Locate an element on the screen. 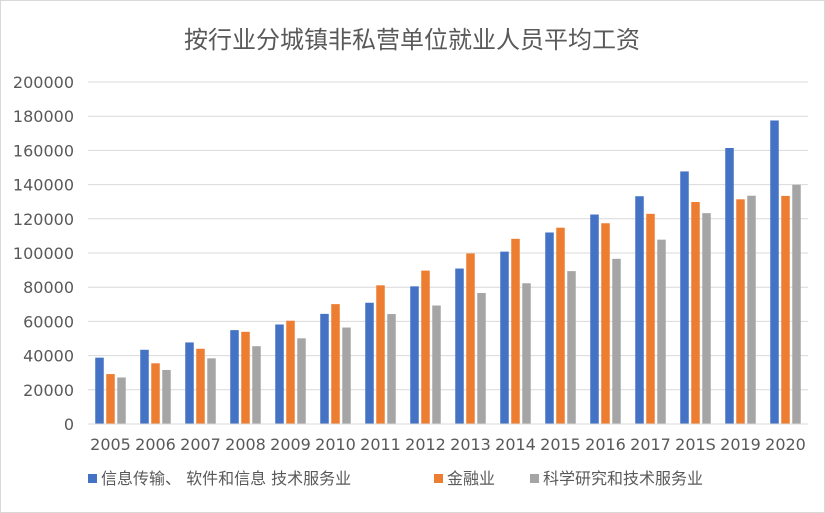  legend: 信息传输、 软件和信息 技术服务业 金融业 科学研究和技术服务业 is located at coordinates (395, 478).